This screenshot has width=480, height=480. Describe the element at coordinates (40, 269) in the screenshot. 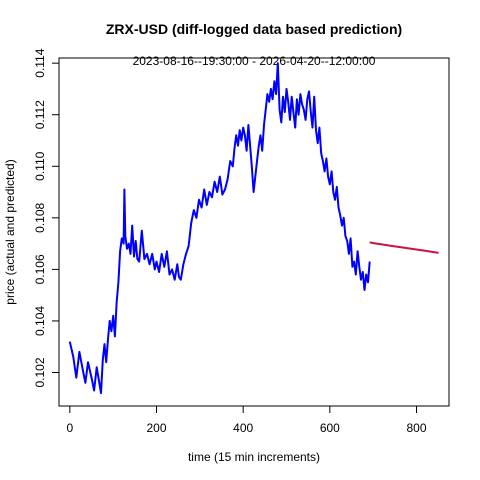

I see `y-tick-label: 0.106` at that location.